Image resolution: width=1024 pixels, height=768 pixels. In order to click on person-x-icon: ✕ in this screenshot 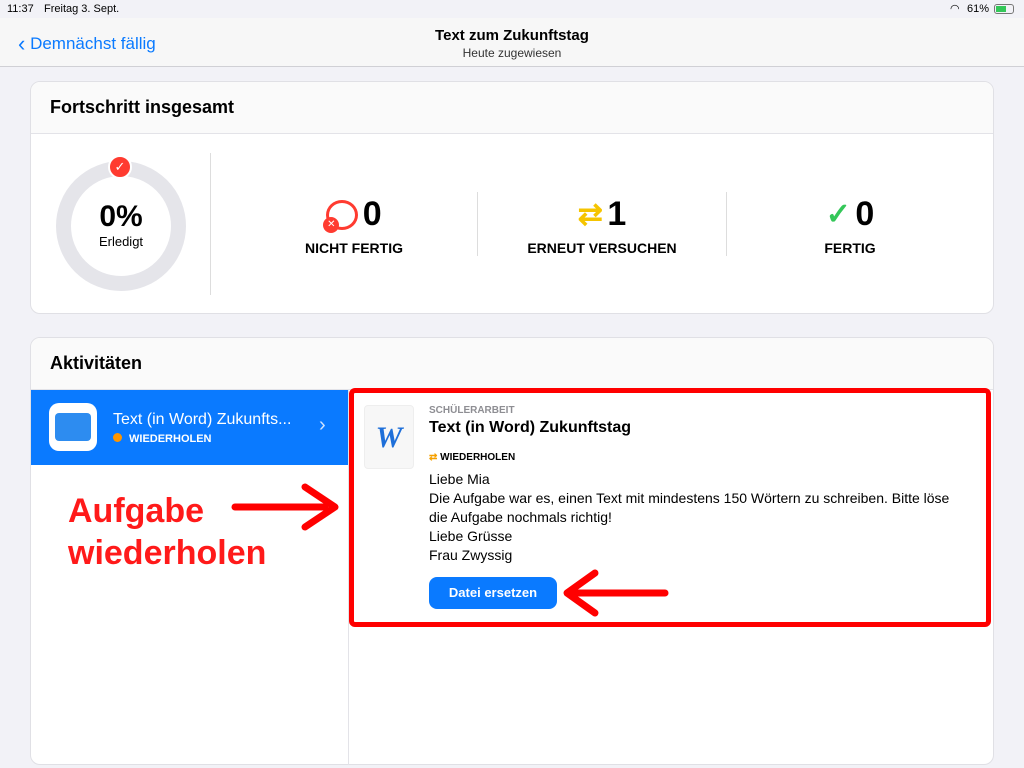, I will do `click(341, 216)`.